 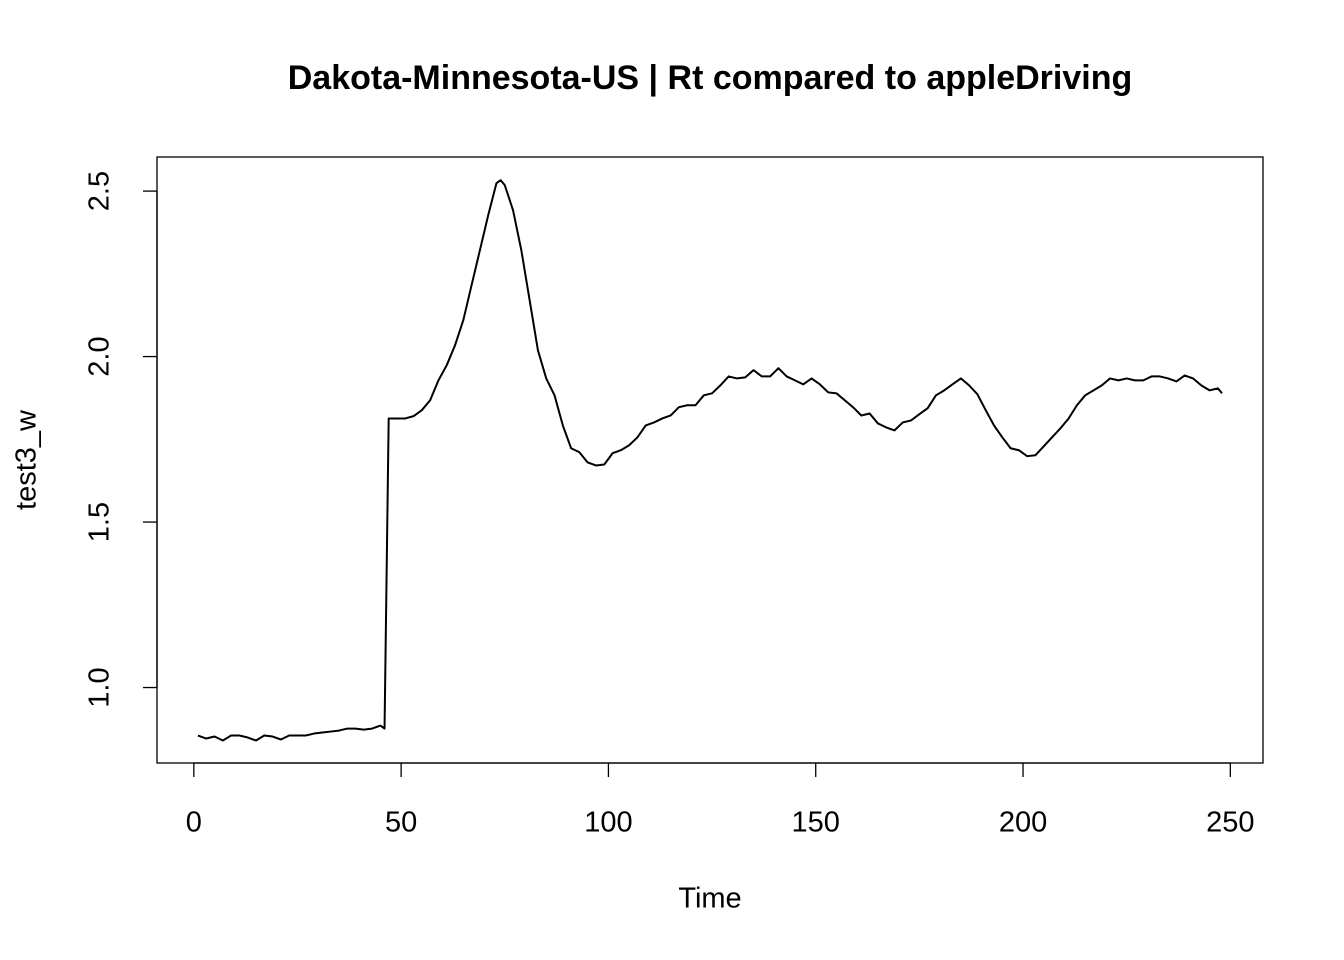 What do you see at coordinates (100, 356) in the screenshot?
I see `y-tick-label: 2.0` at bounding box center [100, 356].